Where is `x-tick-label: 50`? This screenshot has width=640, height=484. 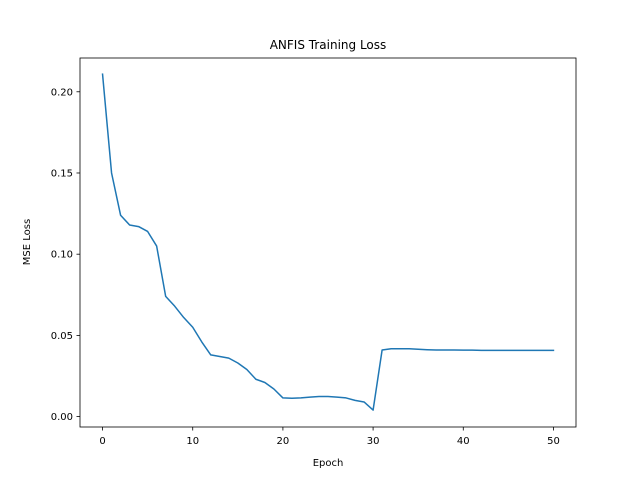
x-tick-label: 50 is located at coordinates (553, 441).